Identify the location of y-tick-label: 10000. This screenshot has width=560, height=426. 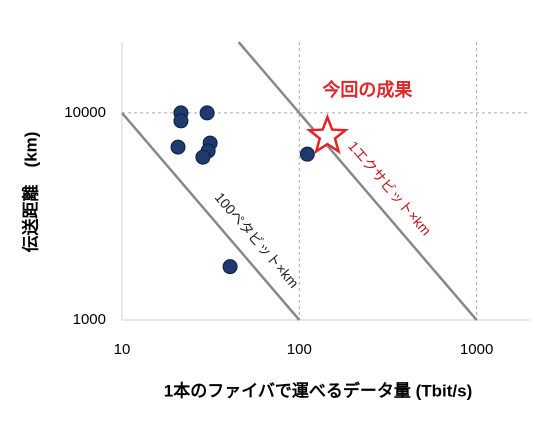
(85, 112).